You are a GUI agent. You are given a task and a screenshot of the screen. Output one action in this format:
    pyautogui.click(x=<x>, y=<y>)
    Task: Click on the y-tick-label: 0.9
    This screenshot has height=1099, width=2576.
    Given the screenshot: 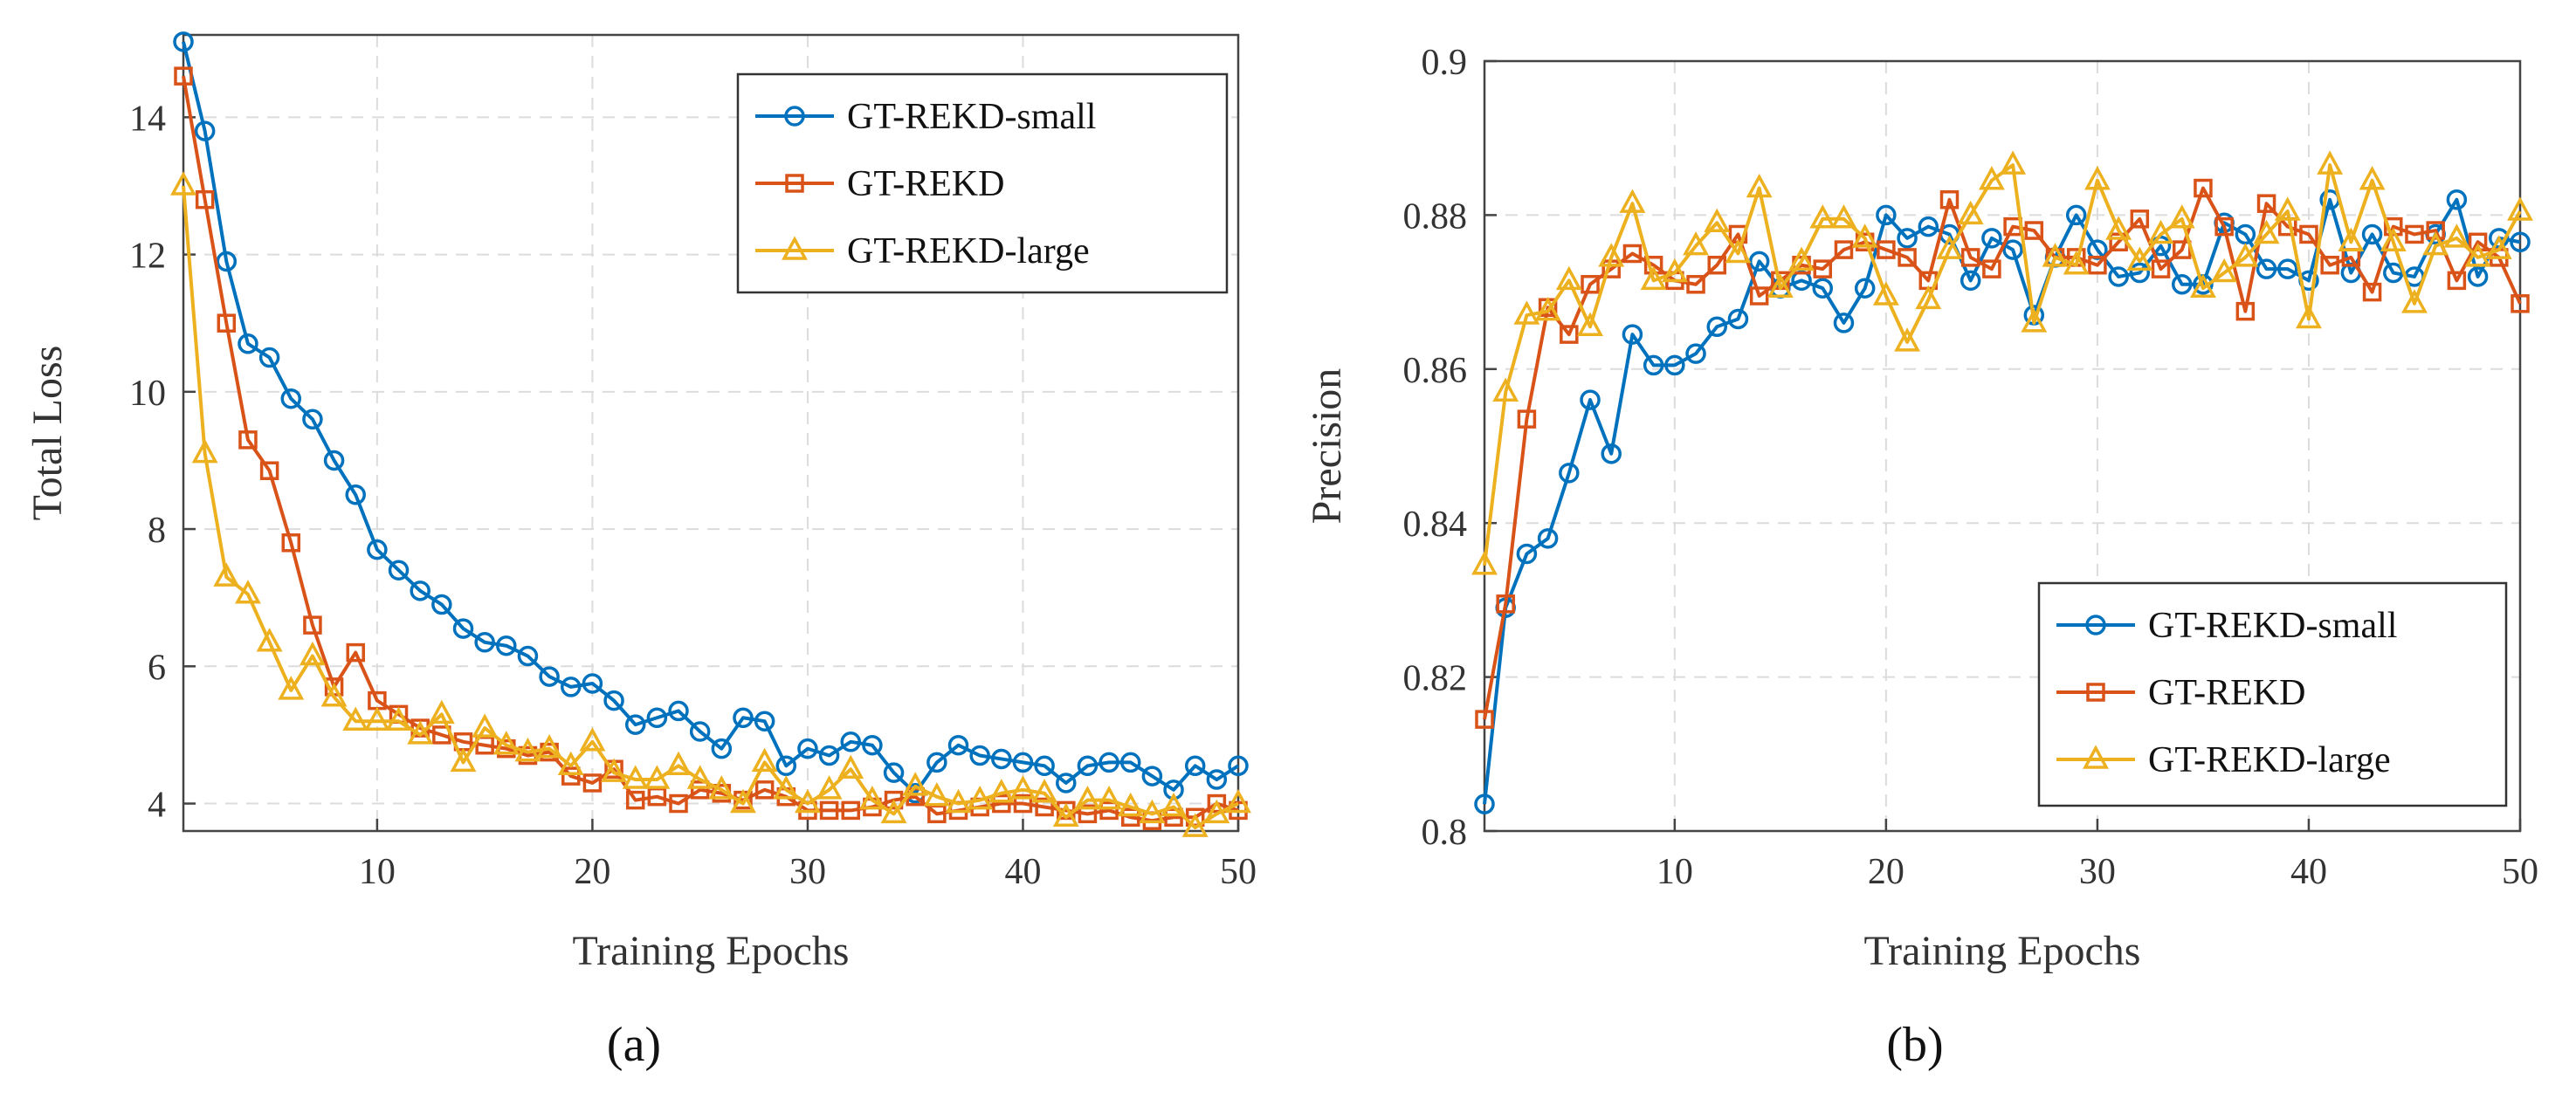 What is the action you would take?
    pyautogui.click(x=1445, y=63)
    